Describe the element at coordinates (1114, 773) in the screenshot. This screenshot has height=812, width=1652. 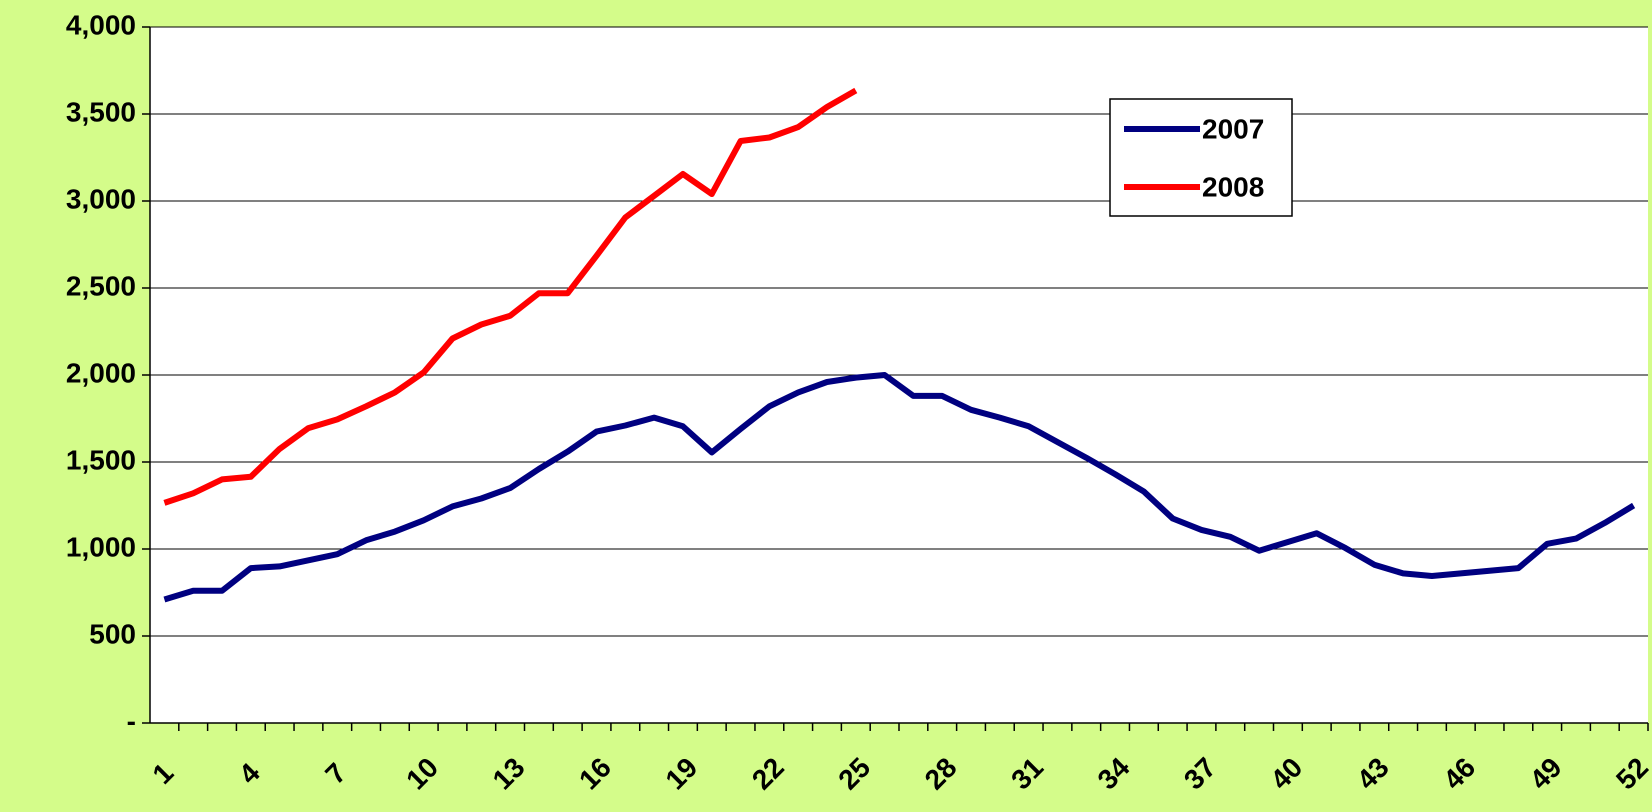
I see `x-tick-label: 34` at that location.